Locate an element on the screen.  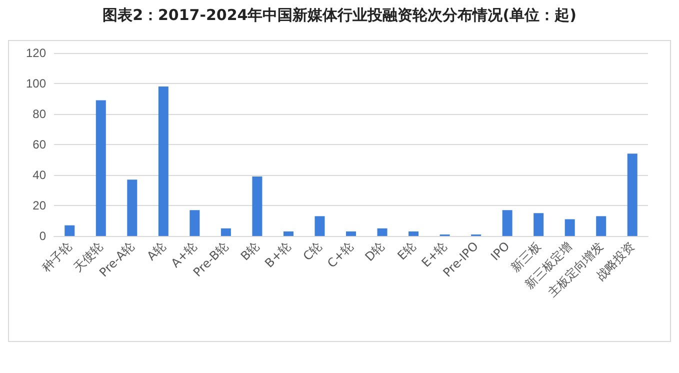
x-tick-label: C轮 is located at coordinates (312, 251).